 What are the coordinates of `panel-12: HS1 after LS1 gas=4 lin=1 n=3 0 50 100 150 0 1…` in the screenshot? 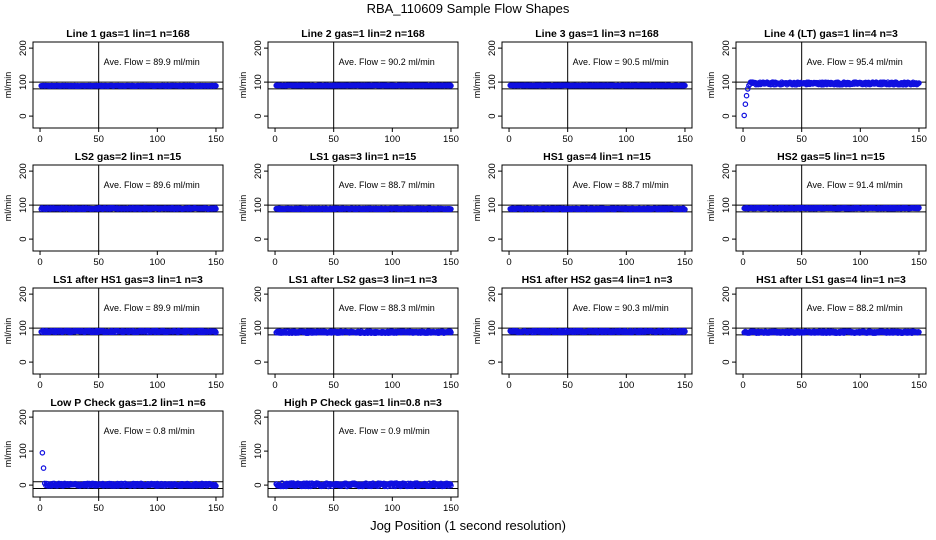 It's located at (816, 332).